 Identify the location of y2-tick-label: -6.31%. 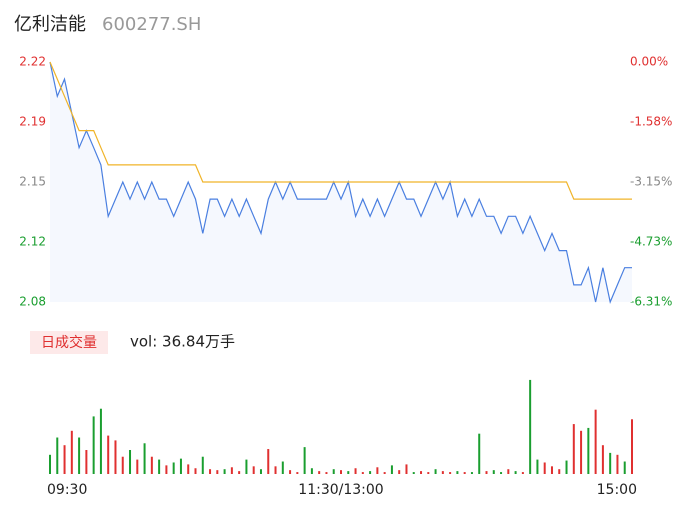
(651, 302).